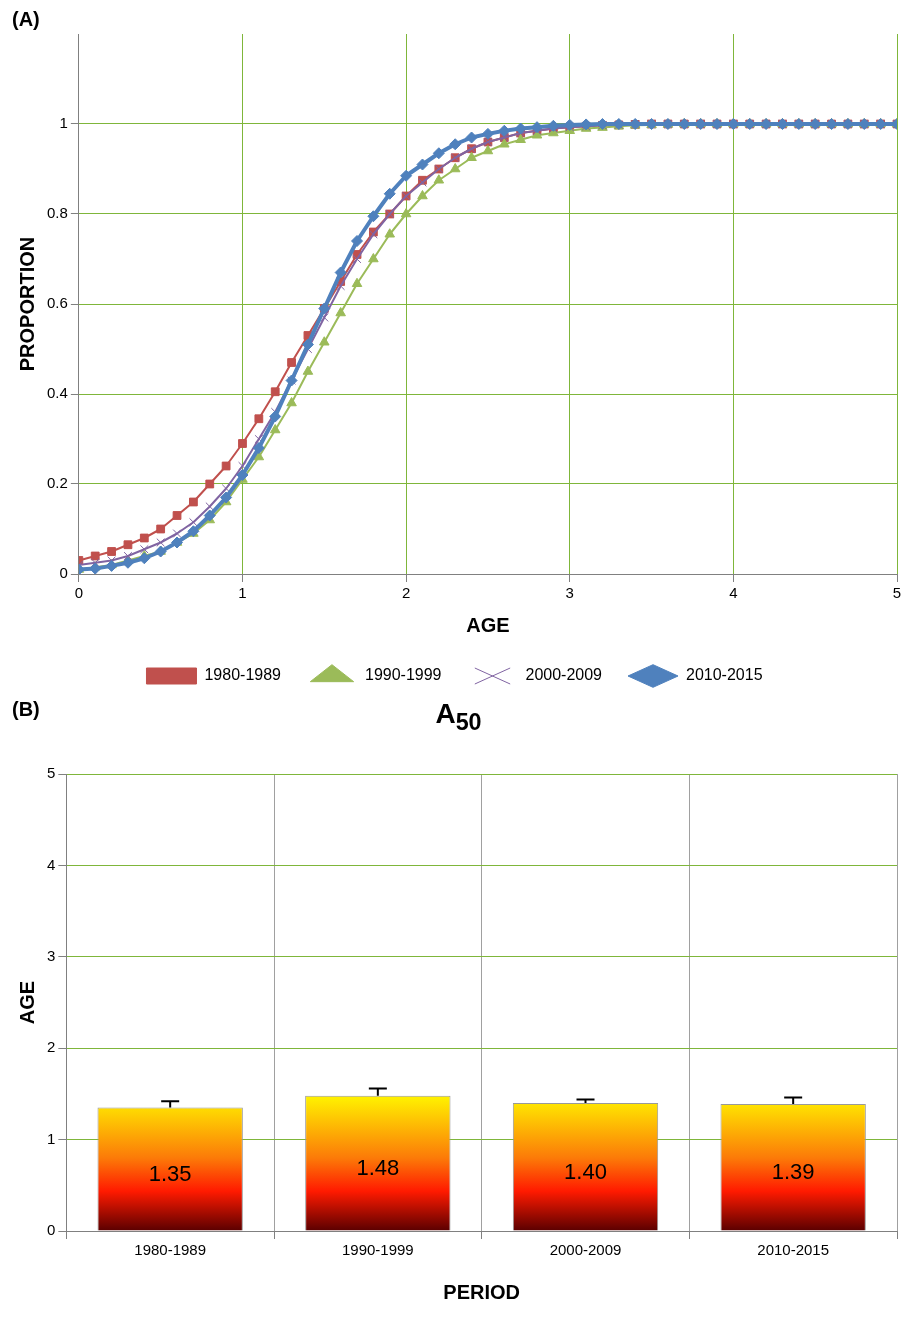 This screenshot has width=909, height=1321. I want to click on y-tick-label: 5, so click(51, 773).